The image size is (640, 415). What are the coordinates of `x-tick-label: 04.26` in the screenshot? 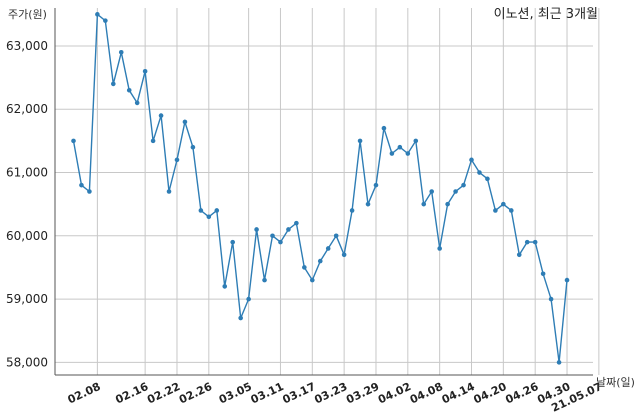 It's located at (521, 393).